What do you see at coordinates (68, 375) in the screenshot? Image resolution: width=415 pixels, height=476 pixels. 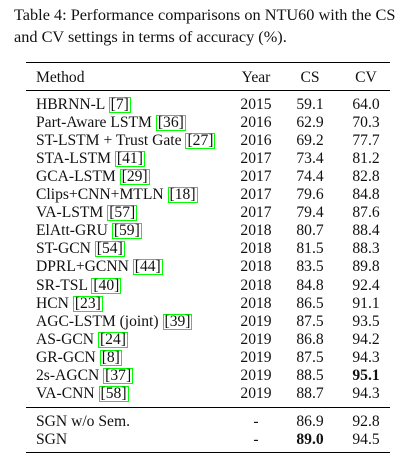 I see `method-name: 2s-AGCN` at bounding box center [68, 375].